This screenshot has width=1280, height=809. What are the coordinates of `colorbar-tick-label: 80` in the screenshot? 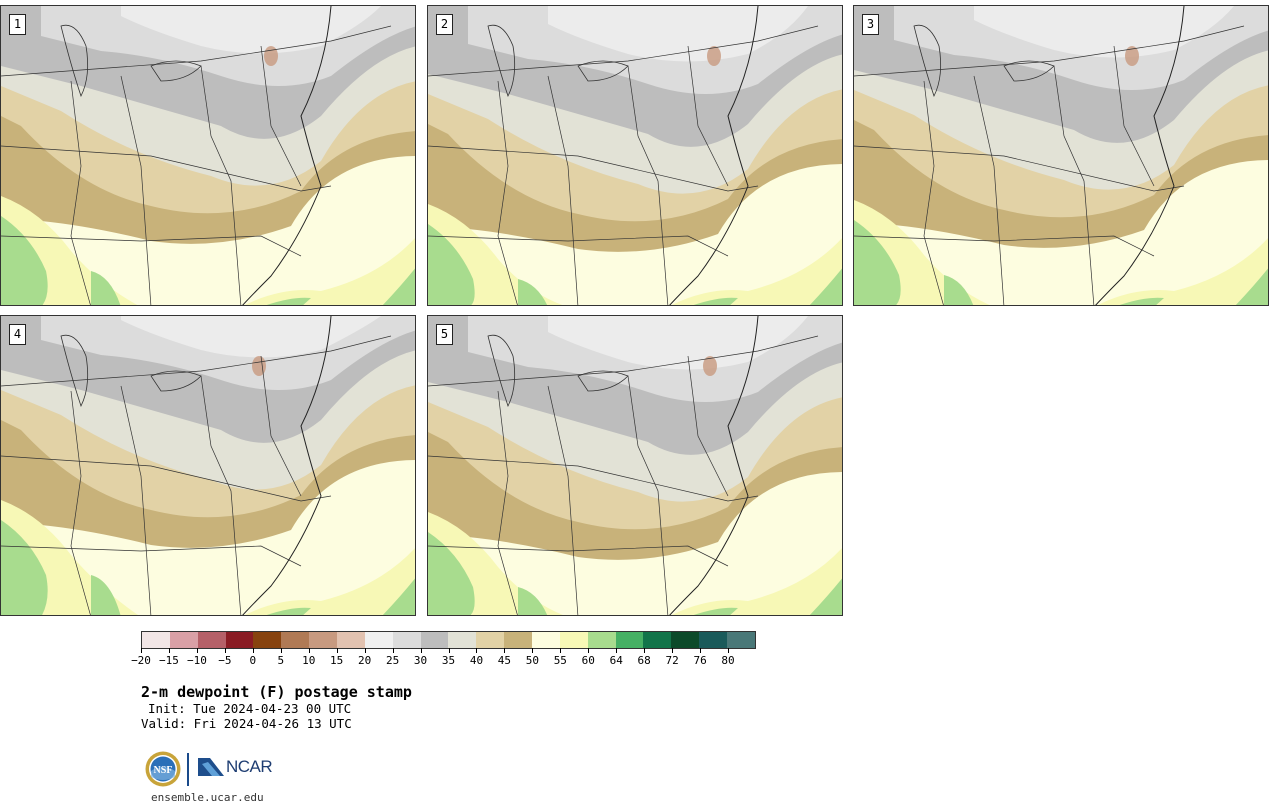 It's located at (728, 660).